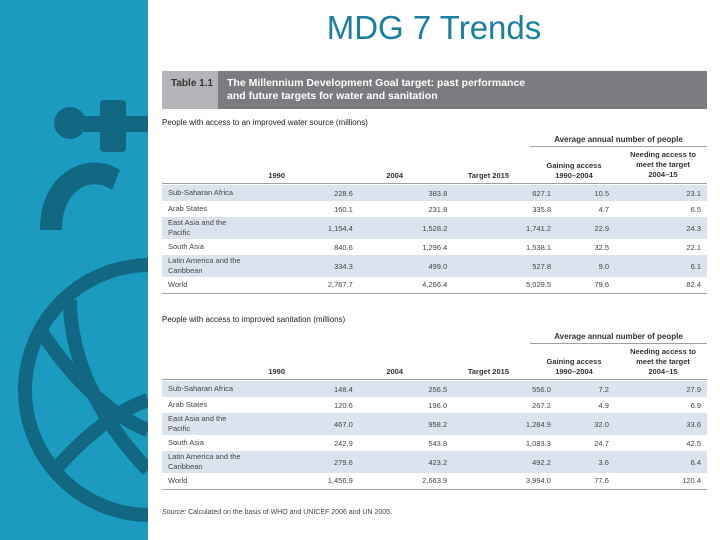 This screenshot has height=540, width=720. What do you see at coordinates (406, 193) in the screenshot?
I see `value-cell: 383.8` at bounding box center [406, 193].